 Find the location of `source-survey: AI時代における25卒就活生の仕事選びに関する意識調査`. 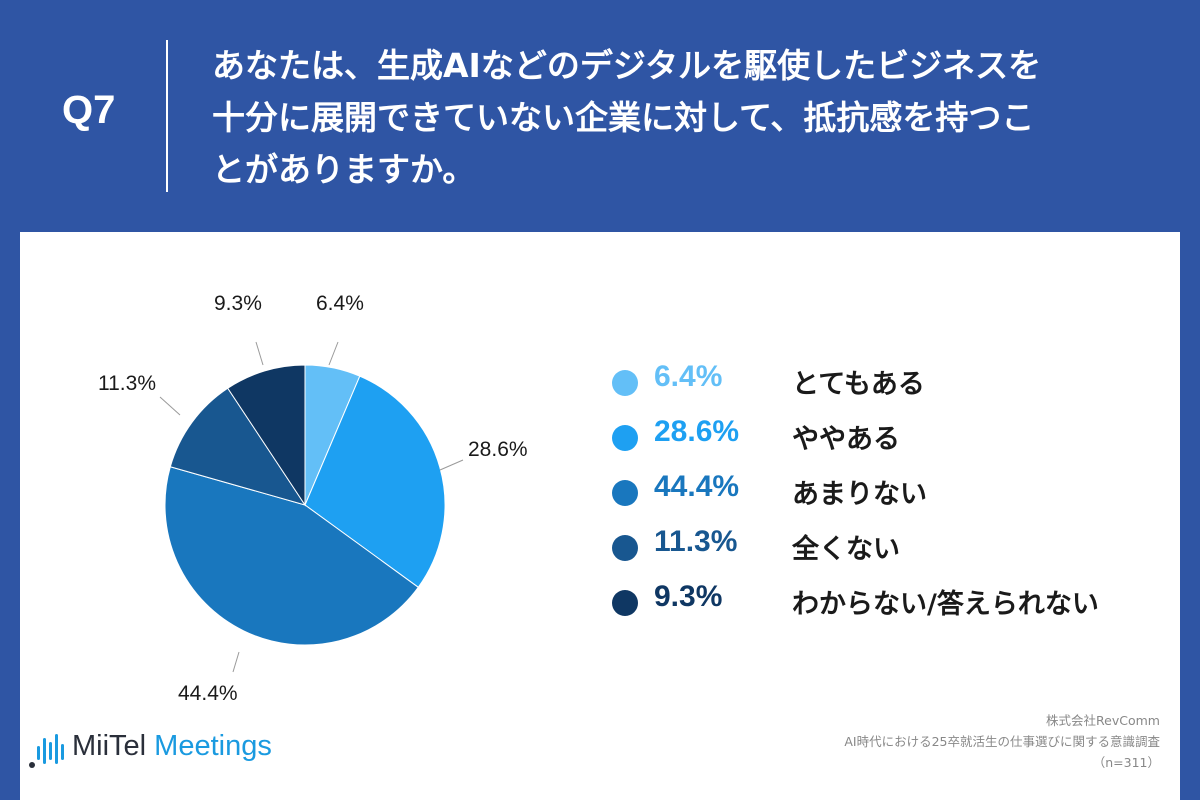

source-survey: AI時代における25卒就活生の仕事選びに関する意識調査 is located at coordinates (1002, 741).